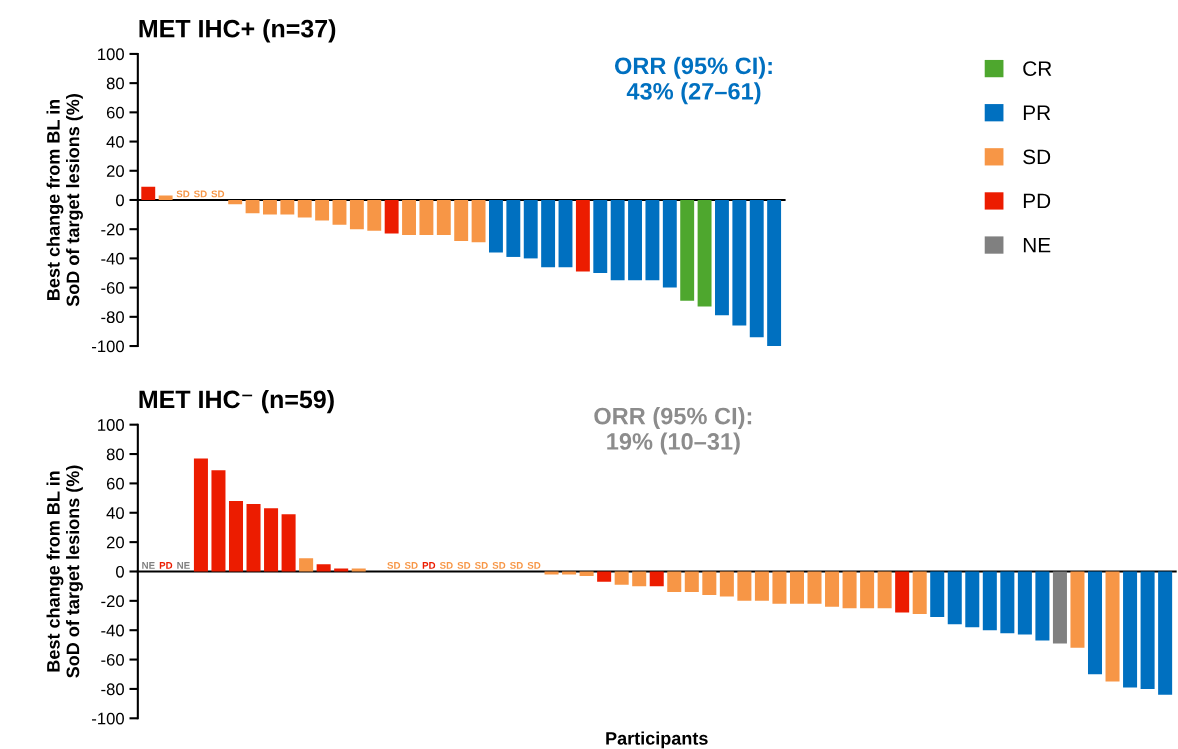 The height and width of the screenshot is (749, 1178). I want to click on annotation: ORR (95% CI): 19% (10–31), so click(673, 431).